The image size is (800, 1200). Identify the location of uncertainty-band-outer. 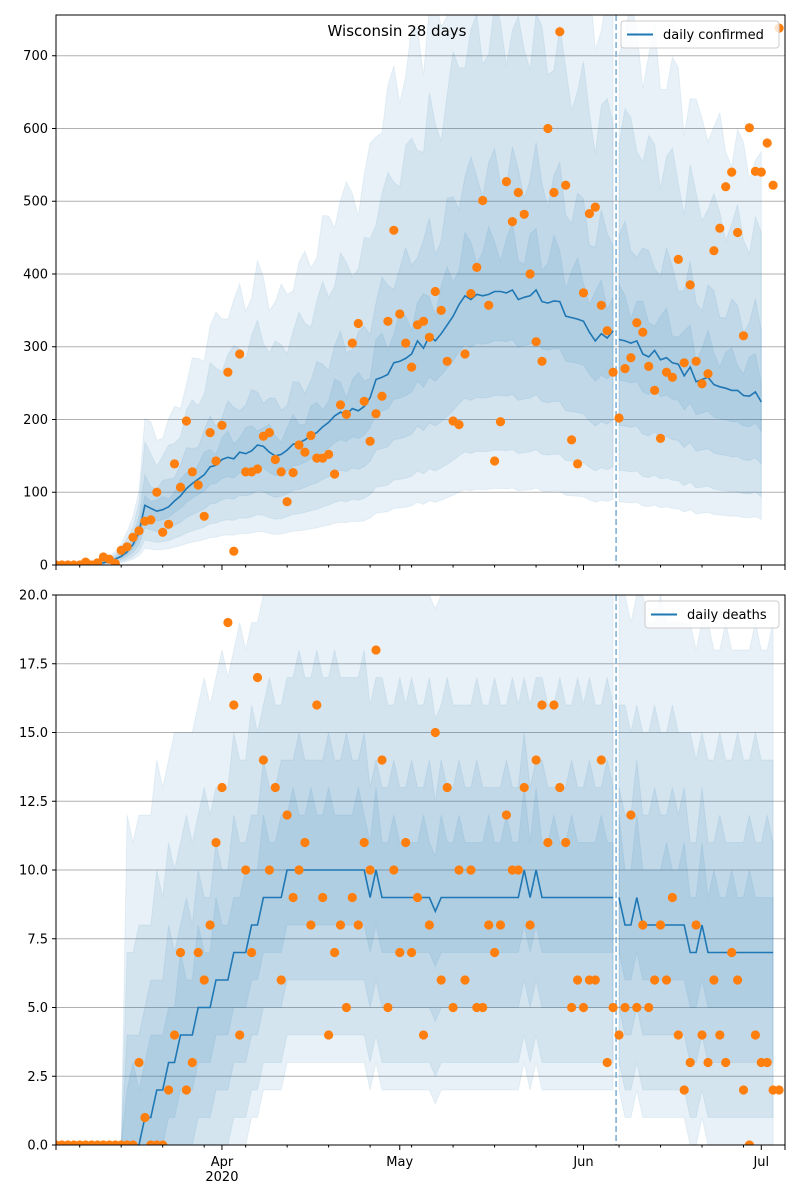
(690, 302).